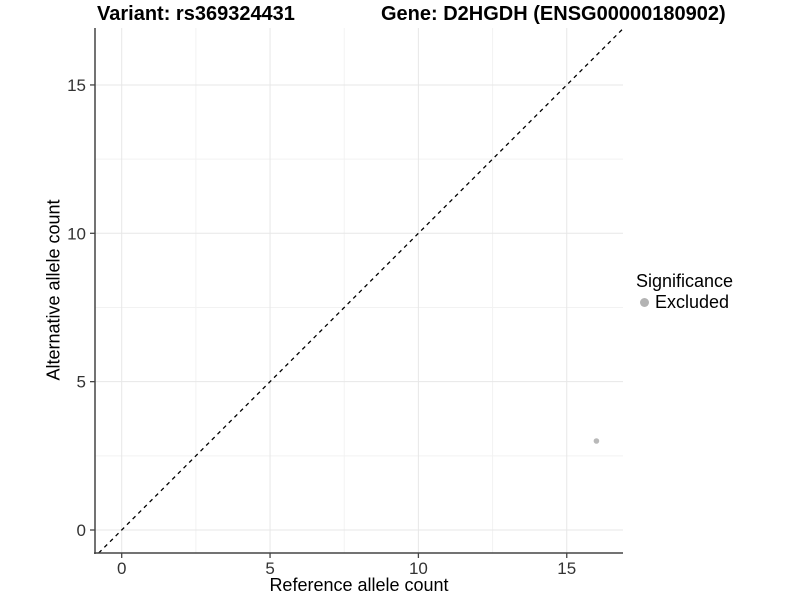 The height and width of the screenshot is (600, 800). Describe the element at coordinates (685, 281) in the screenshot. I see `legend-title: Significance` at that location.